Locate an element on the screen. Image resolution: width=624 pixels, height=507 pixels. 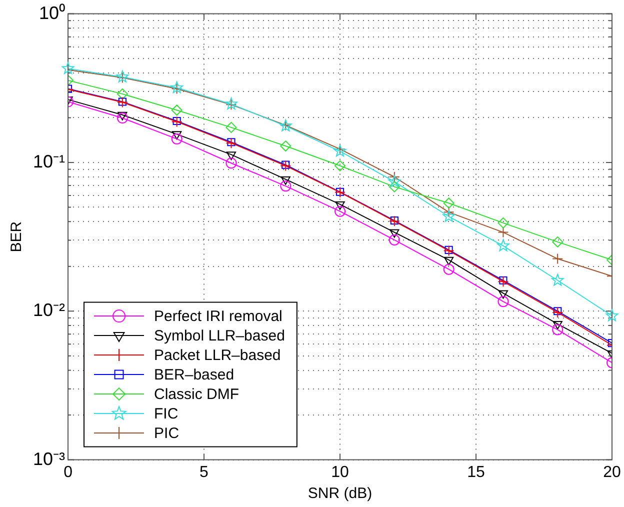
x-axis-title: SNR (dB) is located at coordinates (340, 493).